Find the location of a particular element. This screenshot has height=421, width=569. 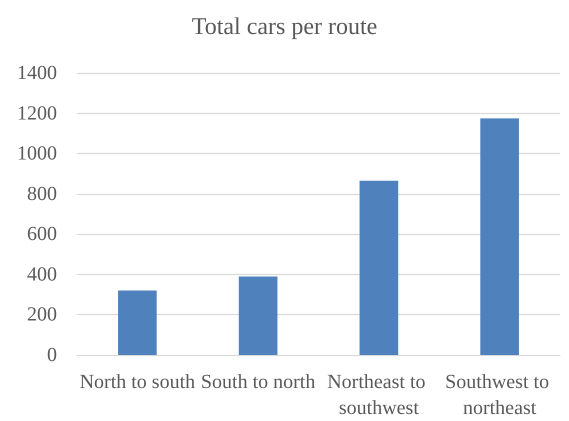

y-tick-label: 800 is located at coordinates (42, 193).